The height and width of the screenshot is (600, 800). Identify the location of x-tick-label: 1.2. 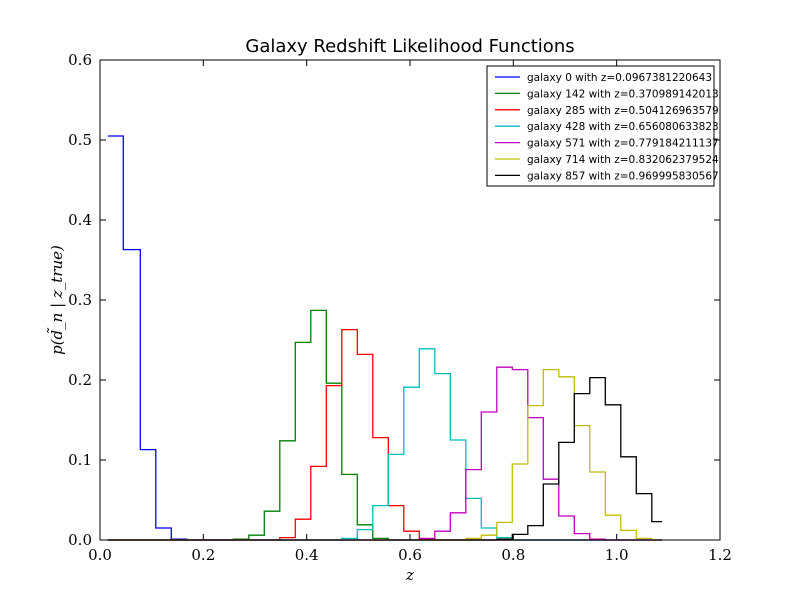
(720, 555).